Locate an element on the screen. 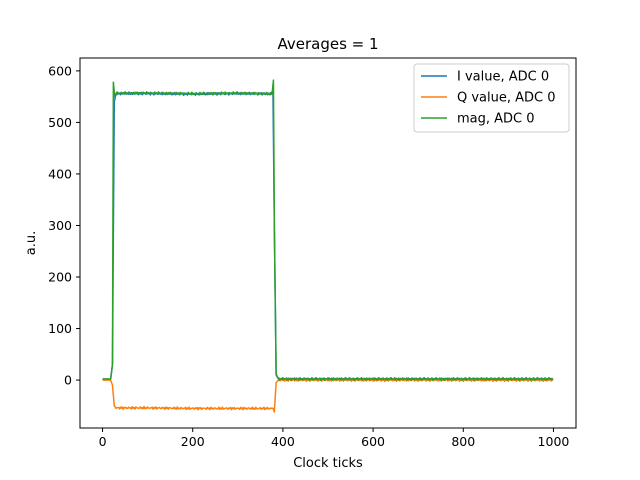 This screenshot has height=480, width=640. y-tick-label: 500 is located at coordinates (60, 122).